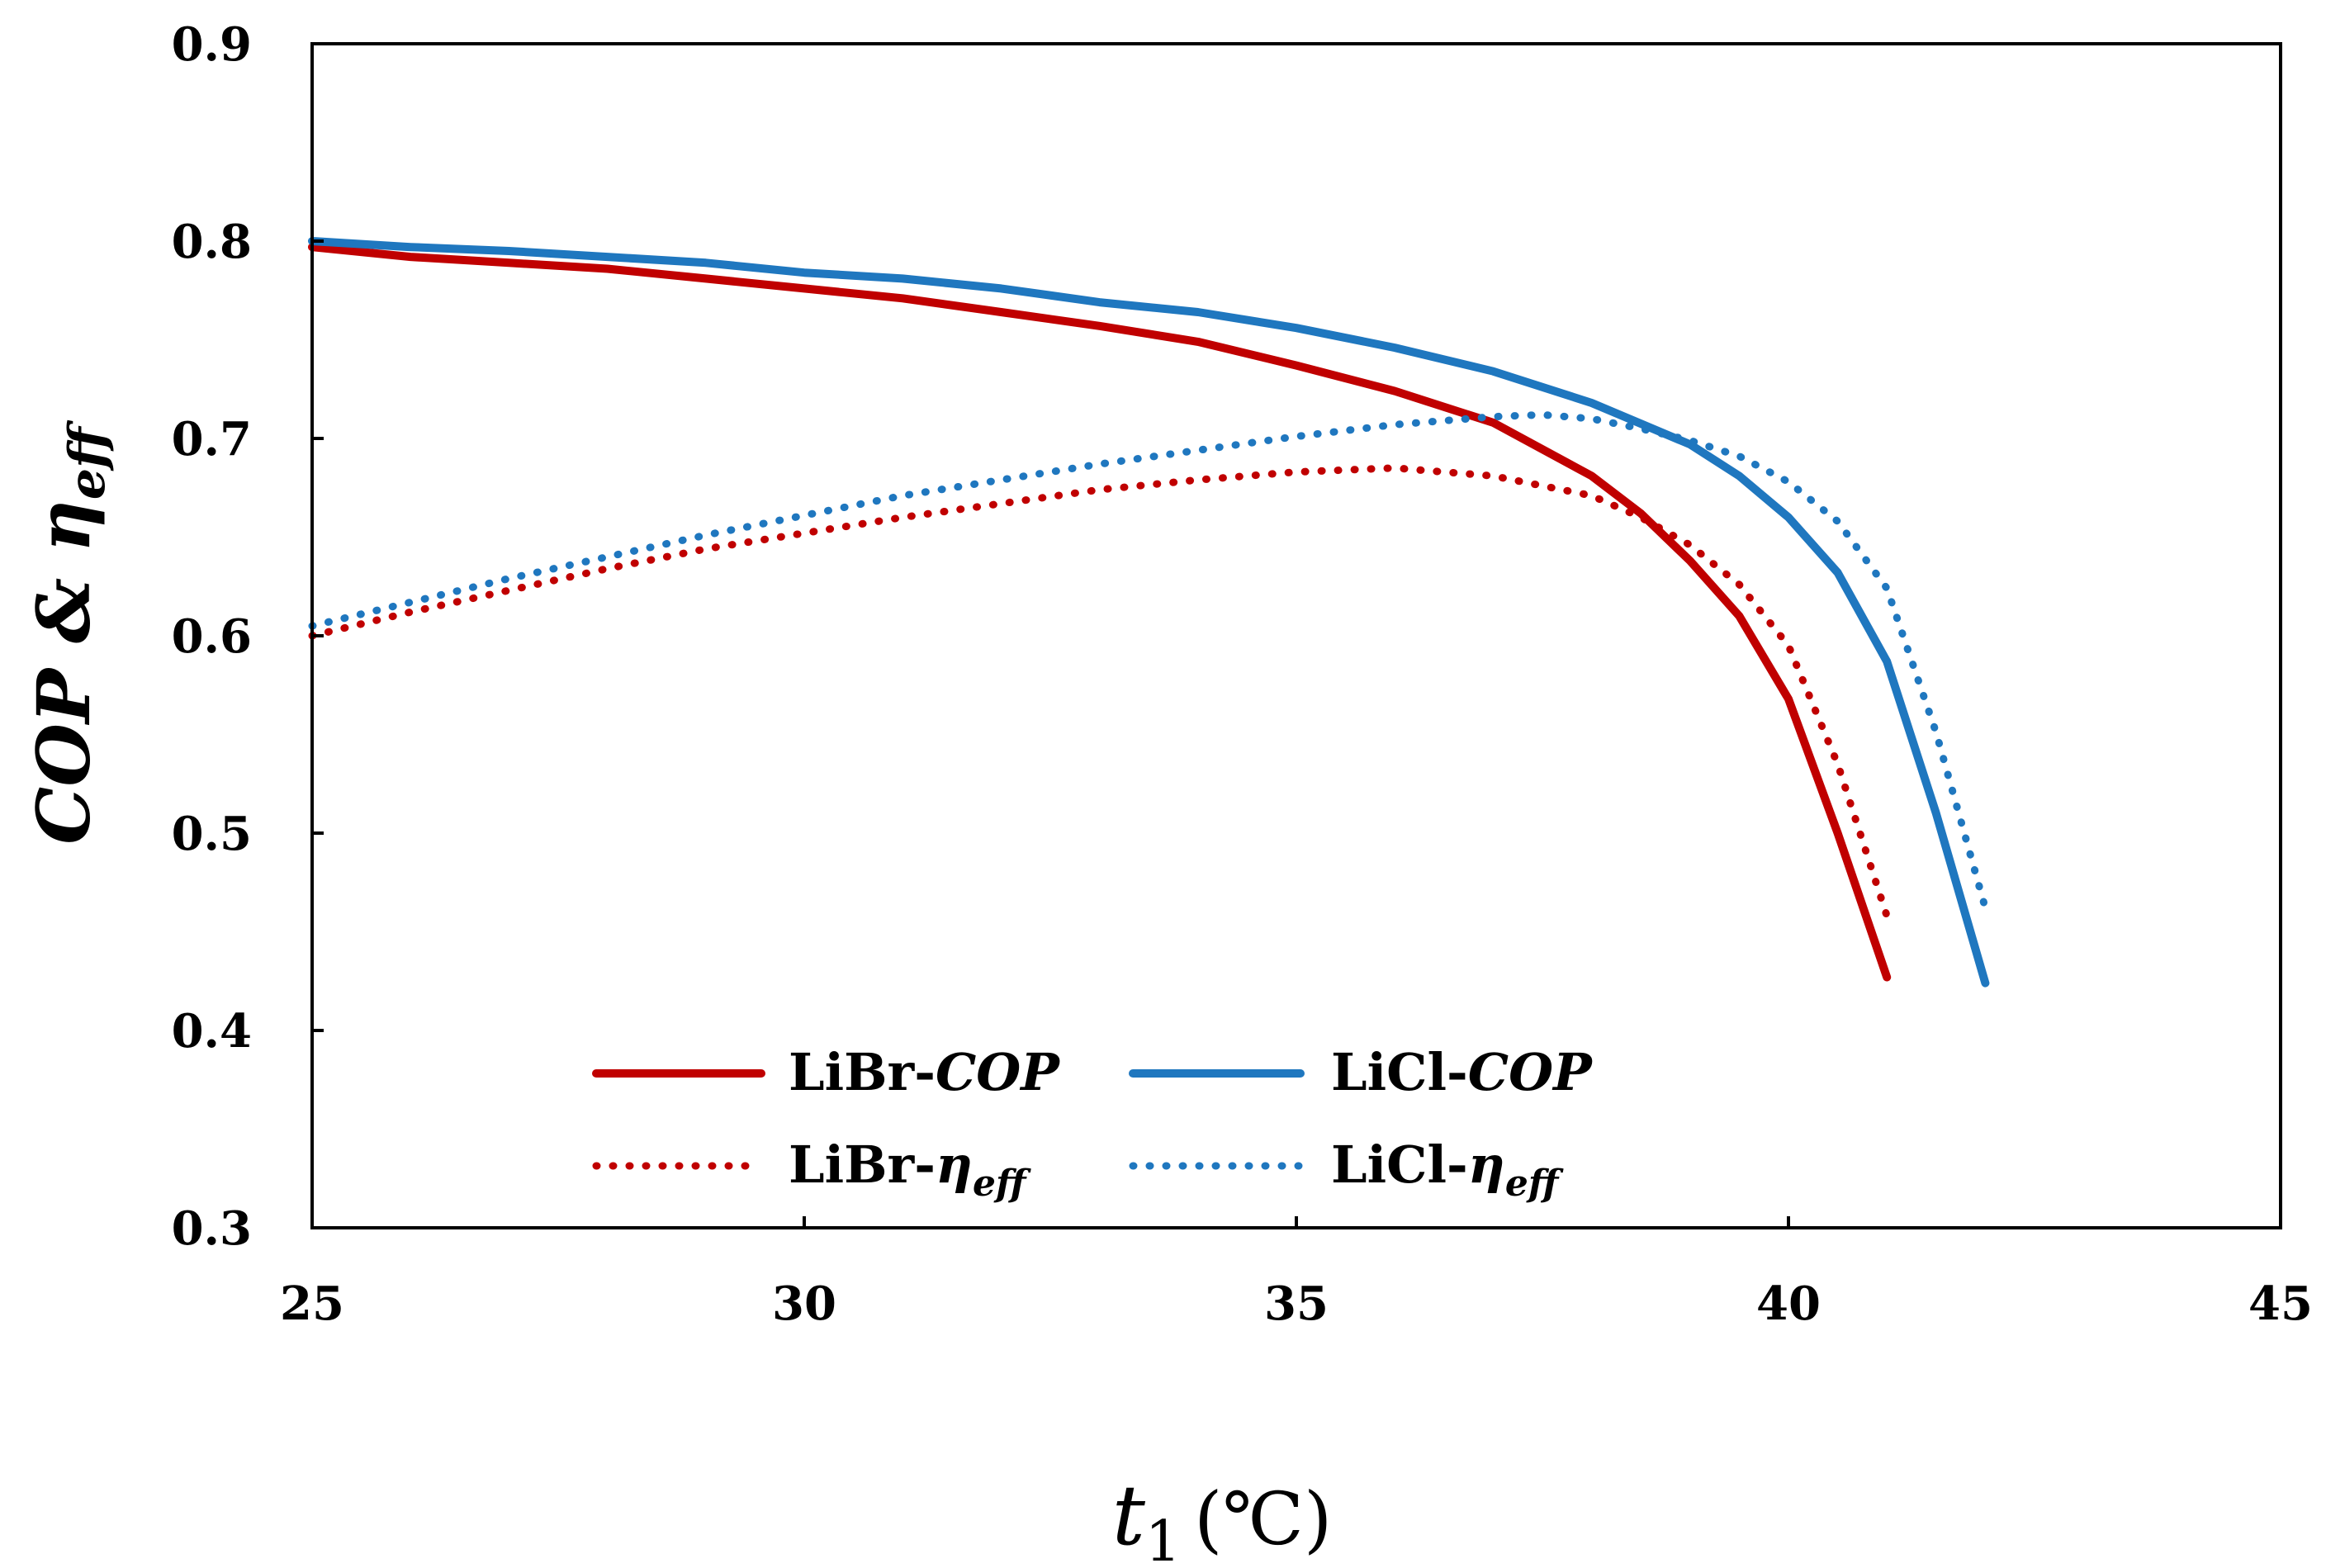 This screenshot has width=2326, height=1568. Describe the element at coordinates (1163, 1538) in the screenshot. I see `x-axis-title-sub: 1` at that location.